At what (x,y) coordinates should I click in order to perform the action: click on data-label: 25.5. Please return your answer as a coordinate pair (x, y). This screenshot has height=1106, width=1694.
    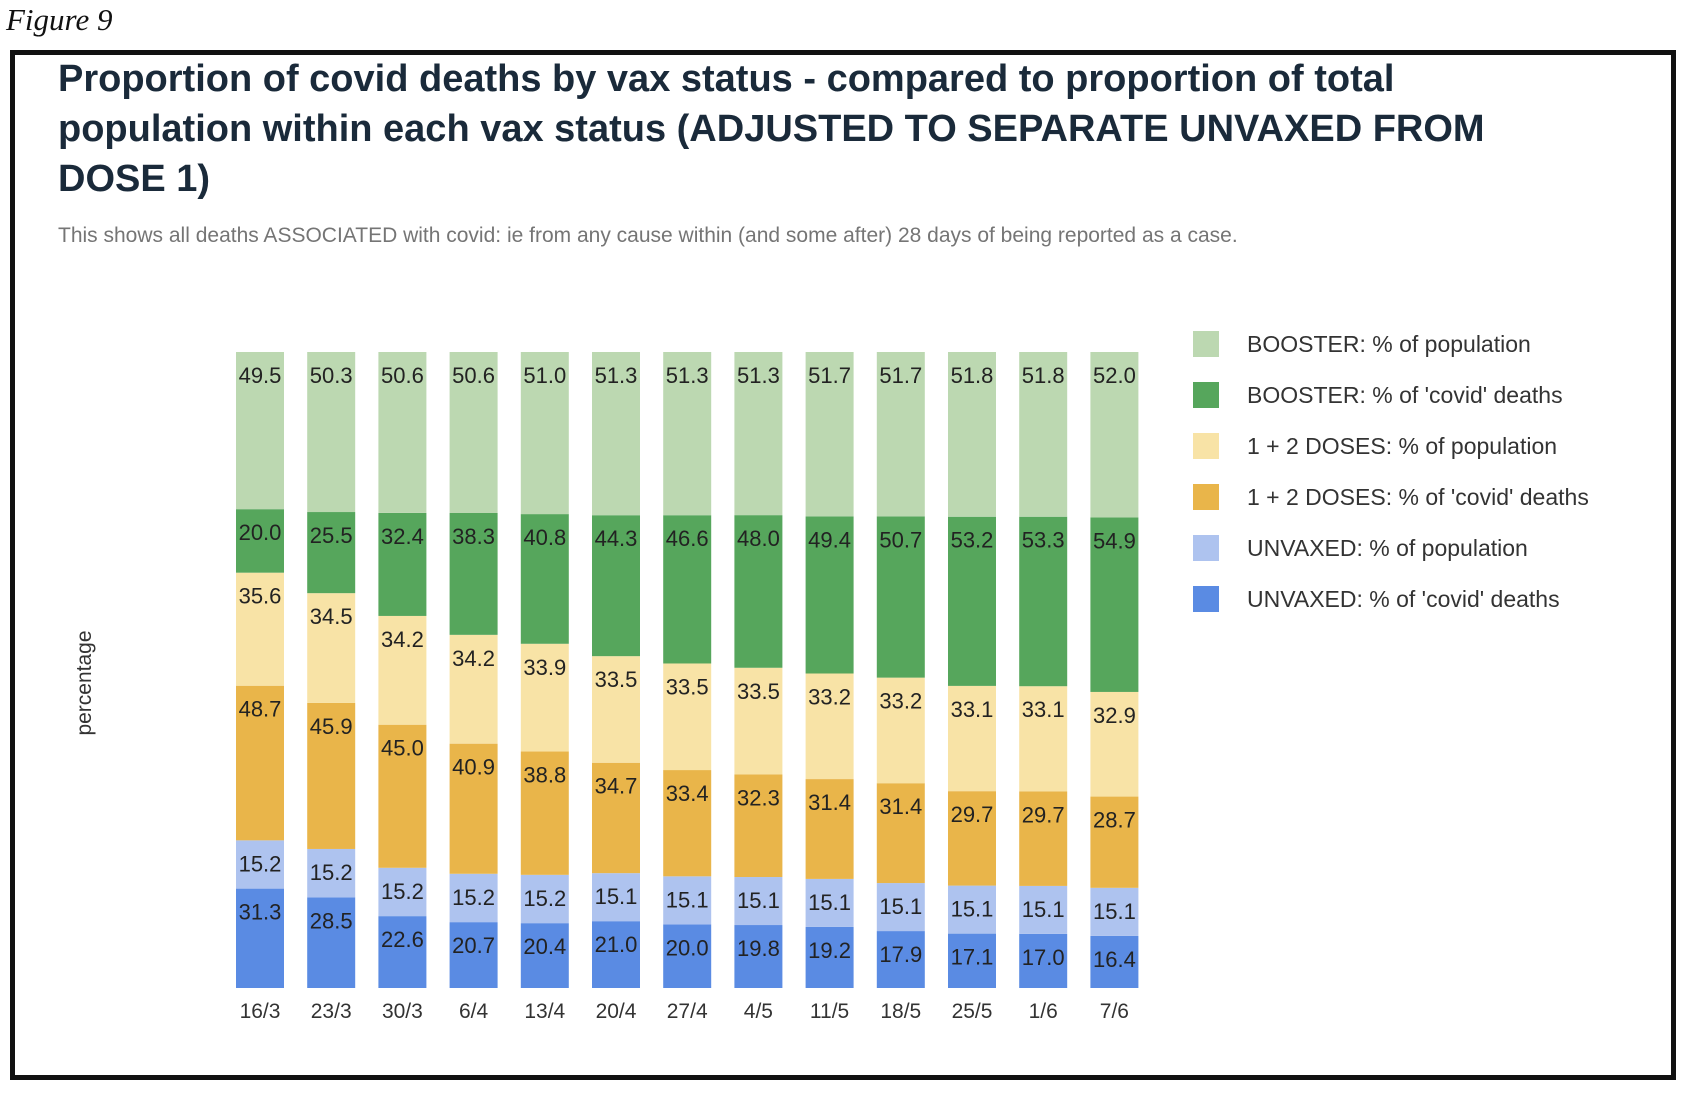
    Looking at the image, I should click on (331, 535).